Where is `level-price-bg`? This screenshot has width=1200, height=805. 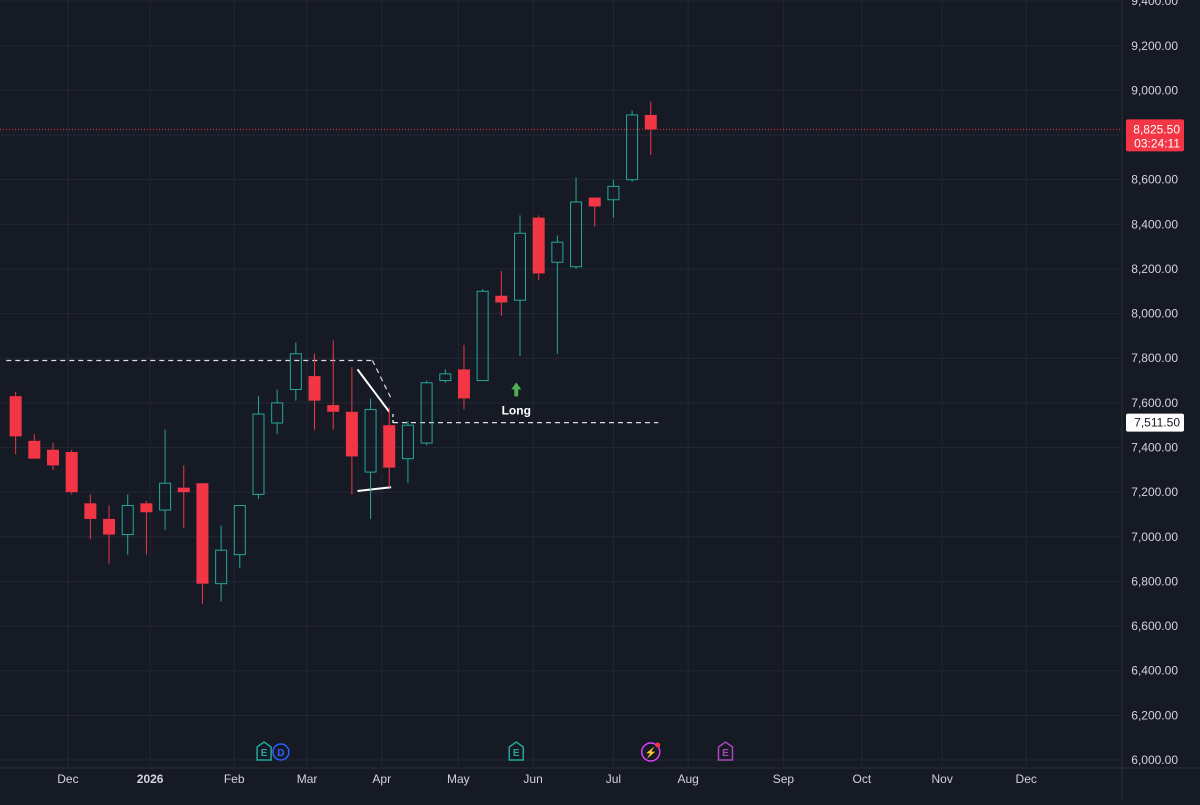
level-price-bg is located at coordinates (1155, 422).